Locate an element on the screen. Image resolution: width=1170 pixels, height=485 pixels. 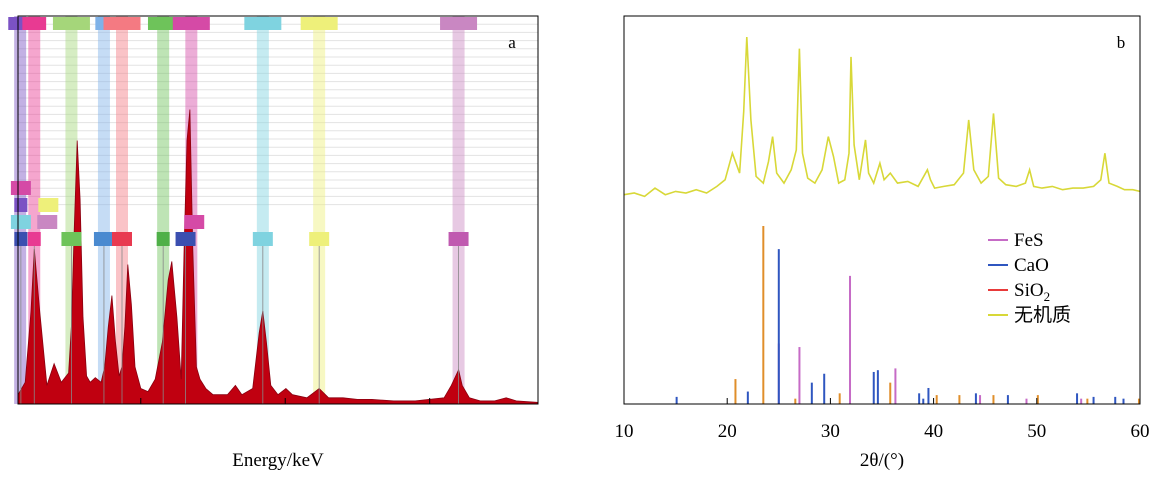
x-tick-label: 50 is located at coordinates (1036, 431).